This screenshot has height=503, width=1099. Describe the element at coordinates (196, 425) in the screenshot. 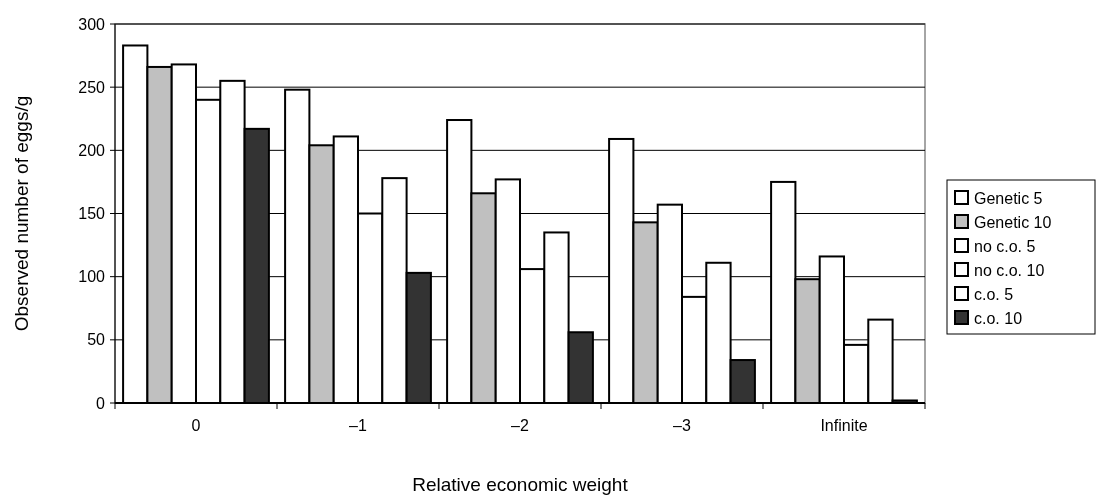

I see `x-tick-label: 0` at that location.